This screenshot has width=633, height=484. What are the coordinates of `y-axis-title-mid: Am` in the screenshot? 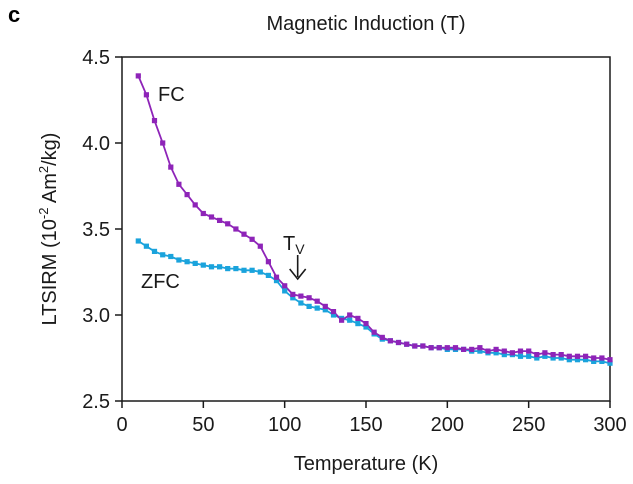 It's located at (50, 190).